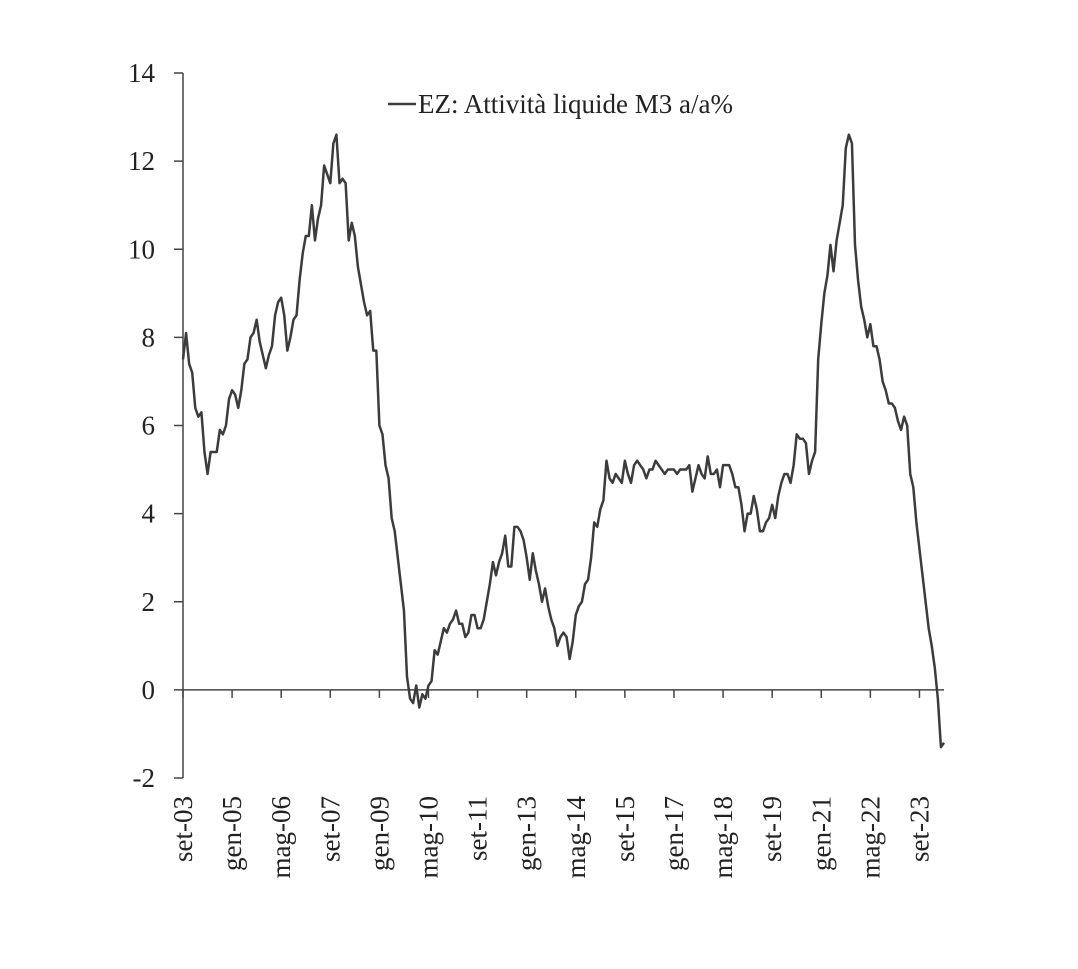  What do you see at coordinates (772, 829) in the screenshot?
I see `x-tick-label: set-19` at bounding box center [772, 829].